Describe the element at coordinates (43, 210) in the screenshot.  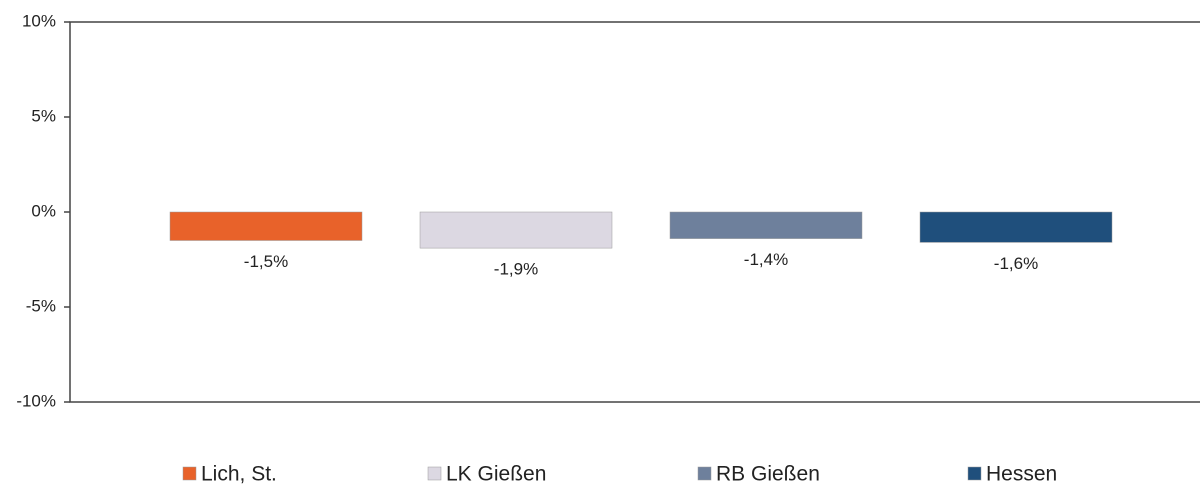
I see `y-tick-label: 0%` at that location.